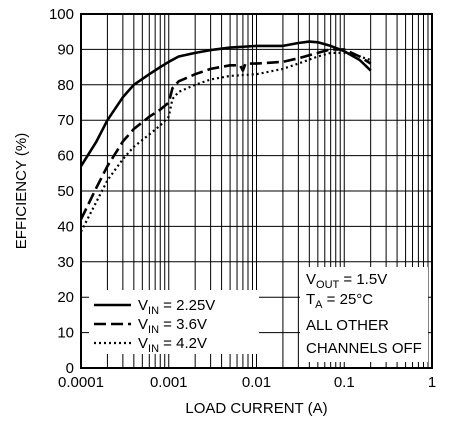  Describe the element at coordinates (364, 348) in the screenshot. I see `annotation-line4: CHANNELS OFF` at that location.